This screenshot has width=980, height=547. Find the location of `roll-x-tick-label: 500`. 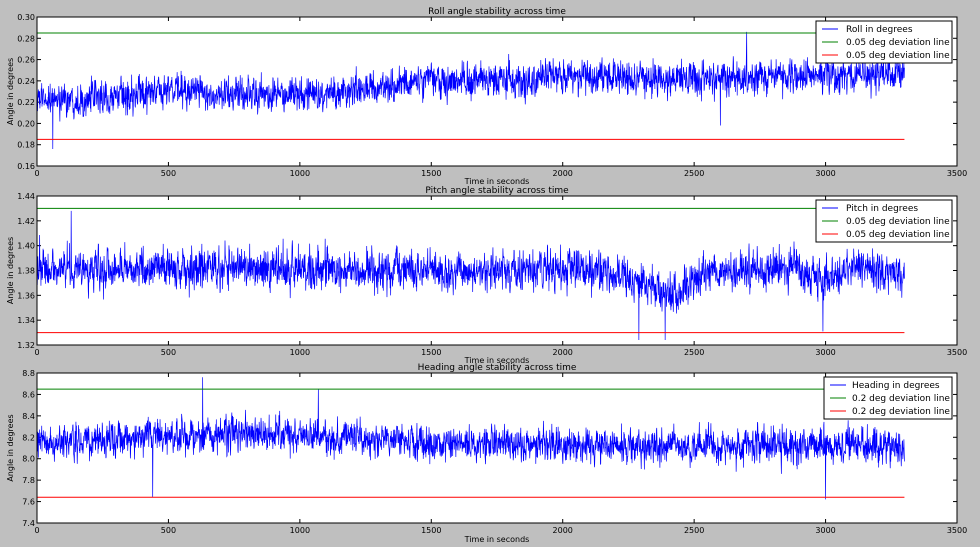

roll-x-tick-label: 500 is located at coordinates (168, 173).